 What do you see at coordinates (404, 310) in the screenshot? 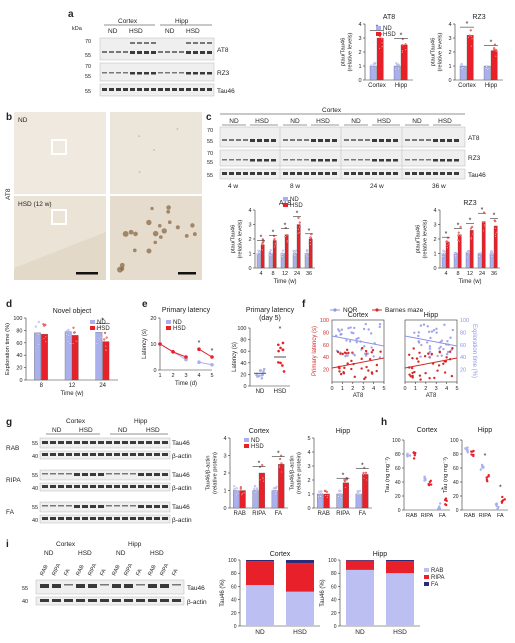
I see `legend-label-barnes: Barnes maze` at bounding box center [404, 310].